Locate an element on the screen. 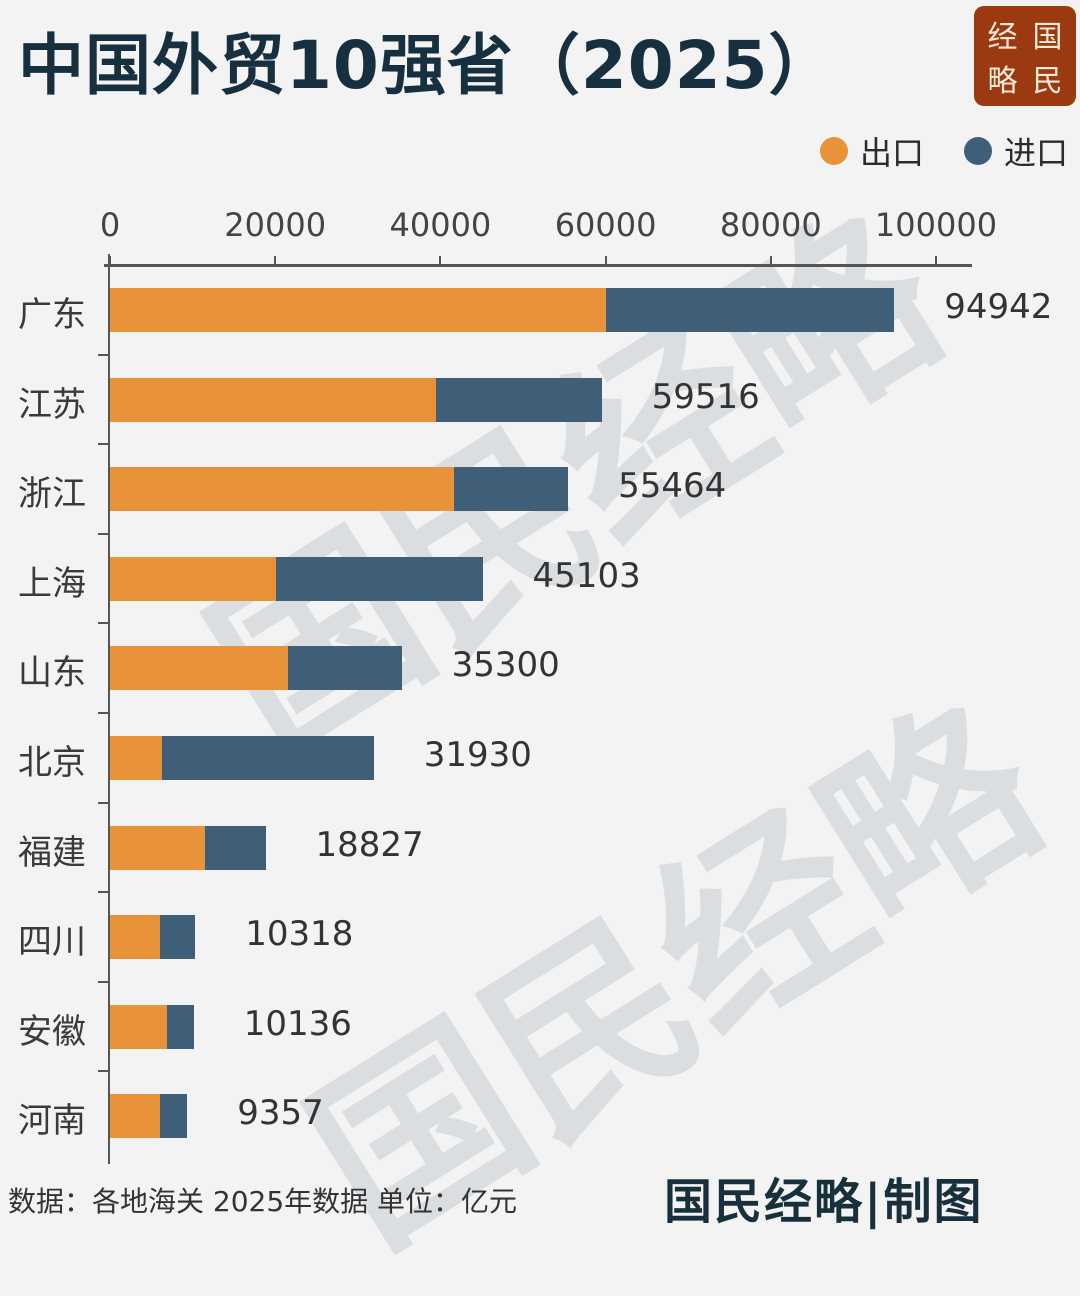 The height and width of the screenshot is (1296, 1080). category-label: 四川 is located at coordinates (52, 942).